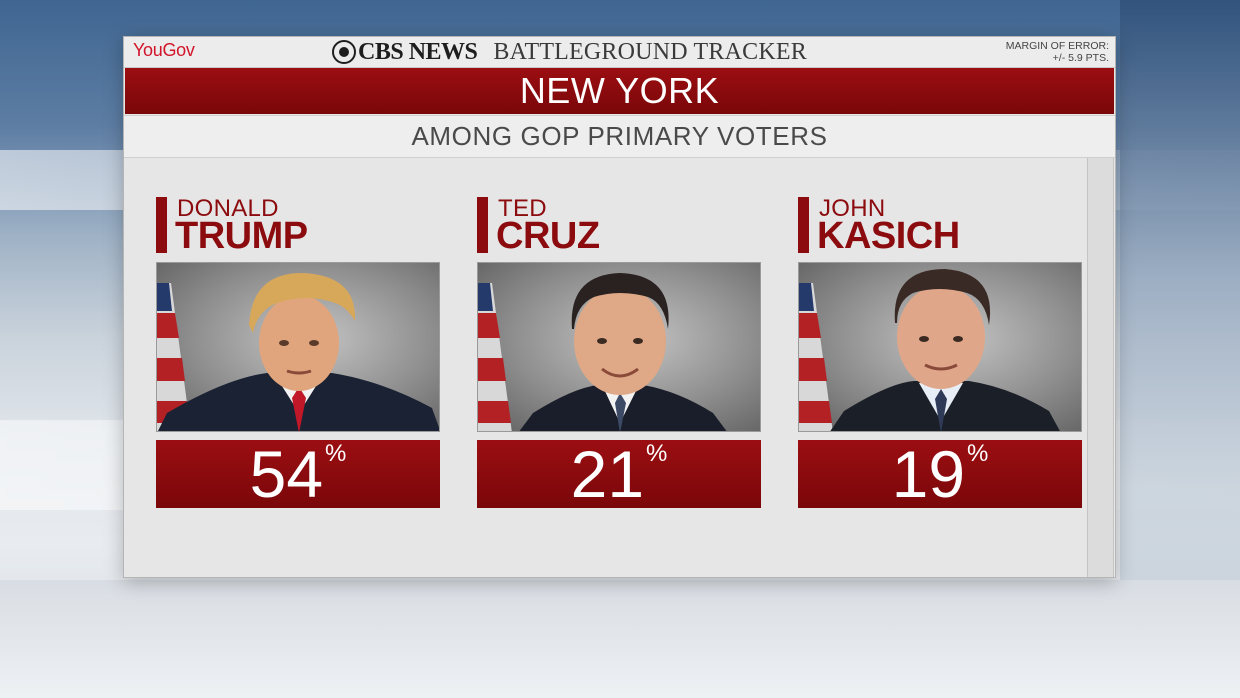 The width and height of the screenshot is (1240, 698). Describe the element at coordinates (344, 52) in the screenshot. I see `cbs-eye-icon` at that location.